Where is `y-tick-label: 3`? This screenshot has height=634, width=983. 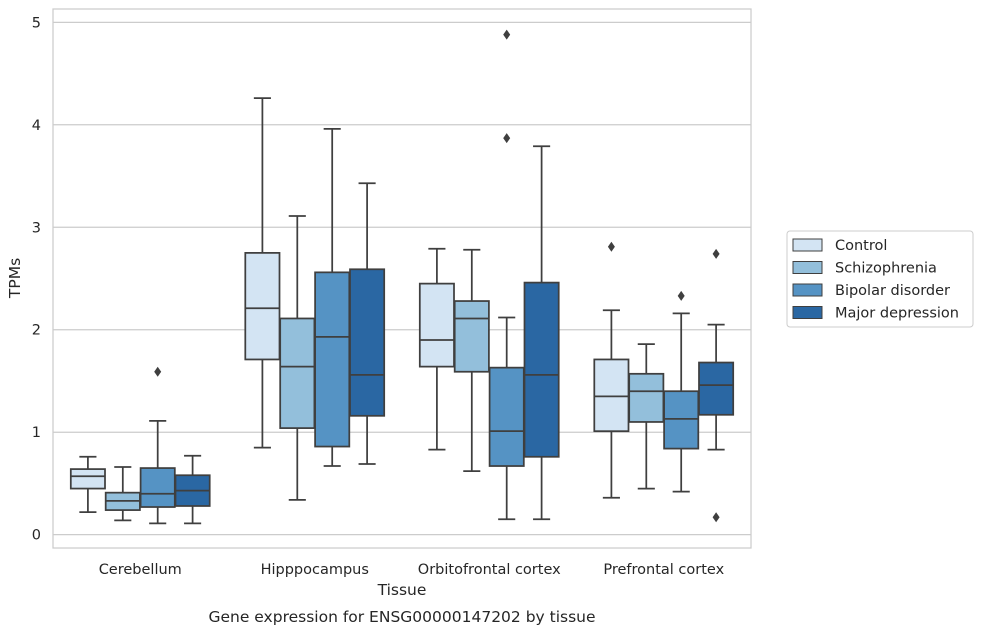 y-tick-label: 3 is located at coordinates (36, 228).